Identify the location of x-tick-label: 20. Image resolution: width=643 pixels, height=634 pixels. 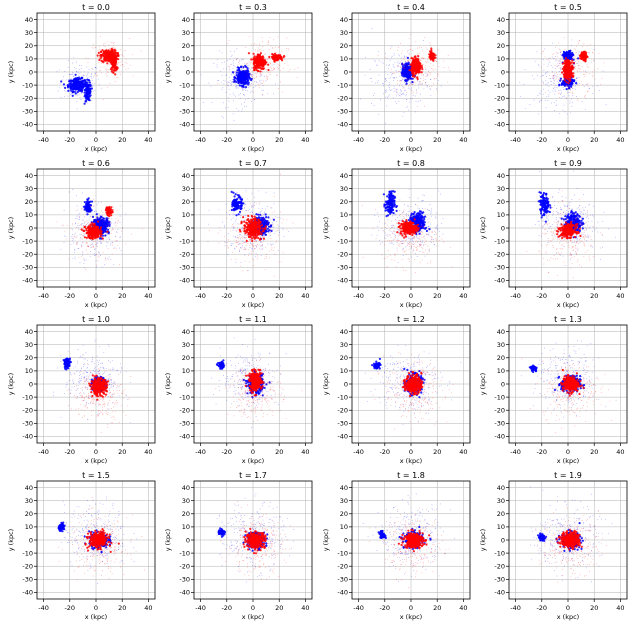
(279, 140).